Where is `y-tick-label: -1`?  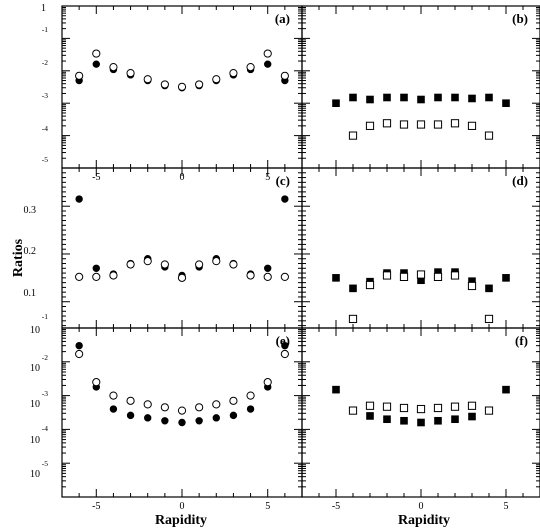
y-tick-label: -1 is located at coordinates (45, 316).